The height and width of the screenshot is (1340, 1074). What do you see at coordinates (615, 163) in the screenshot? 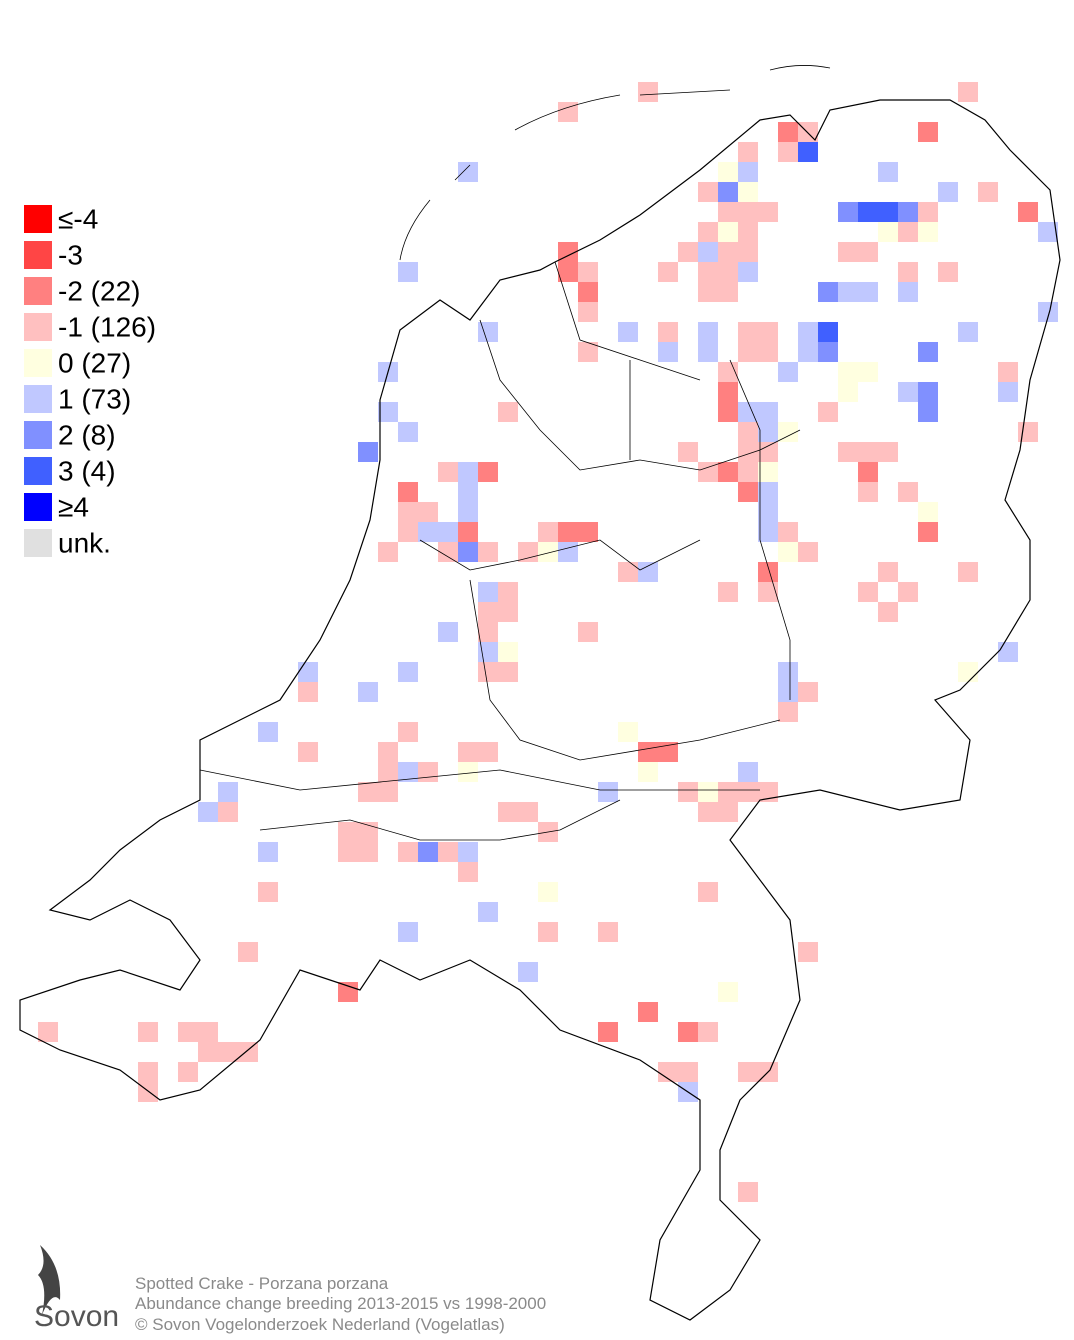
I see `islands` at bounding box center [615, 163].